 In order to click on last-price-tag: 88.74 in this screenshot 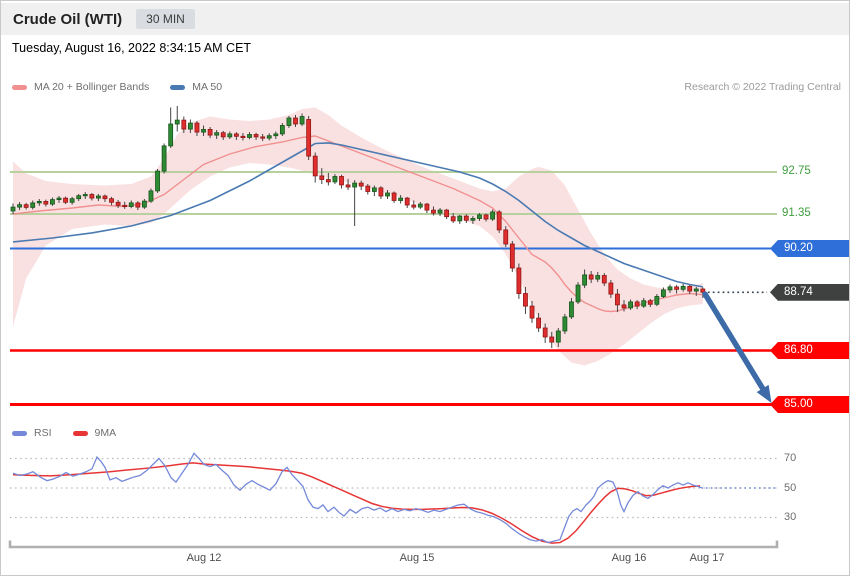, I will do `click(809, 292)`.